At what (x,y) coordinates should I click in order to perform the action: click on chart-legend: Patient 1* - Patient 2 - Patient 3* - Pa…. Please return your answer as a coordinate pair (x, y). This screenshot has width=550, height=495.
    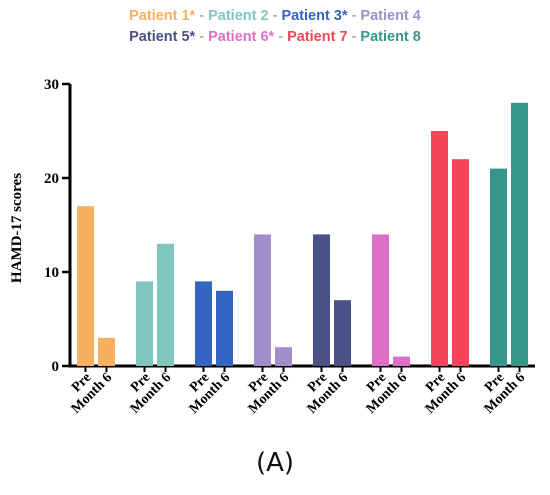
    Looking at the image, I should click on (275, 27).